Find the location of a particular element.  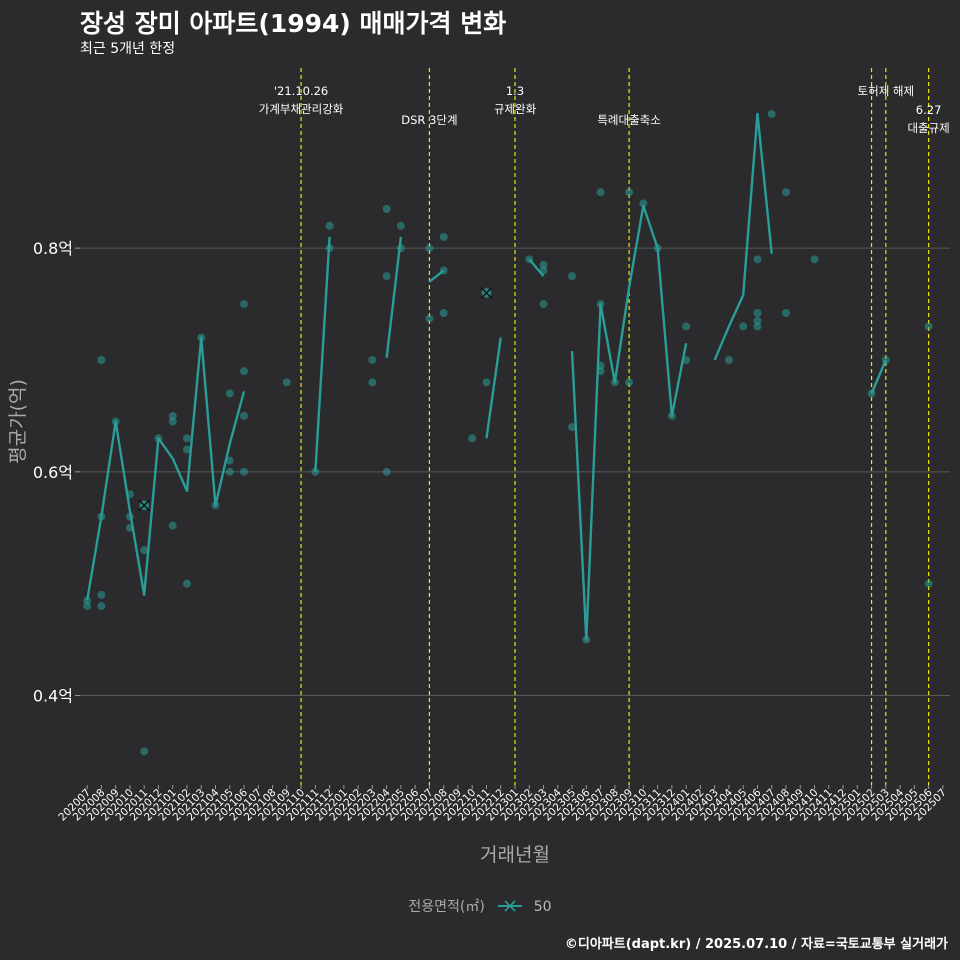

event-label: 토허제 해제 is located at coordinates (886, 91).